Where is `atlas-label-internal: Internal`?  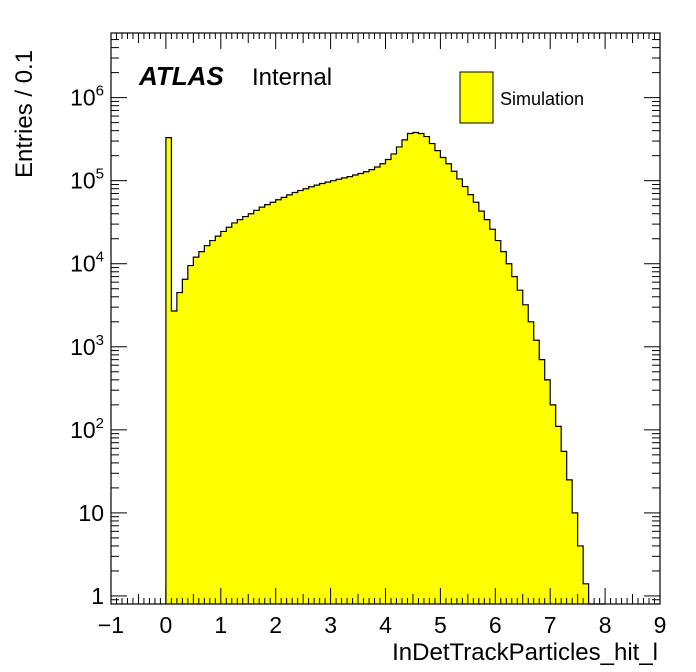 atlas-label-internal: Internal is located at coordinates (292, 77).